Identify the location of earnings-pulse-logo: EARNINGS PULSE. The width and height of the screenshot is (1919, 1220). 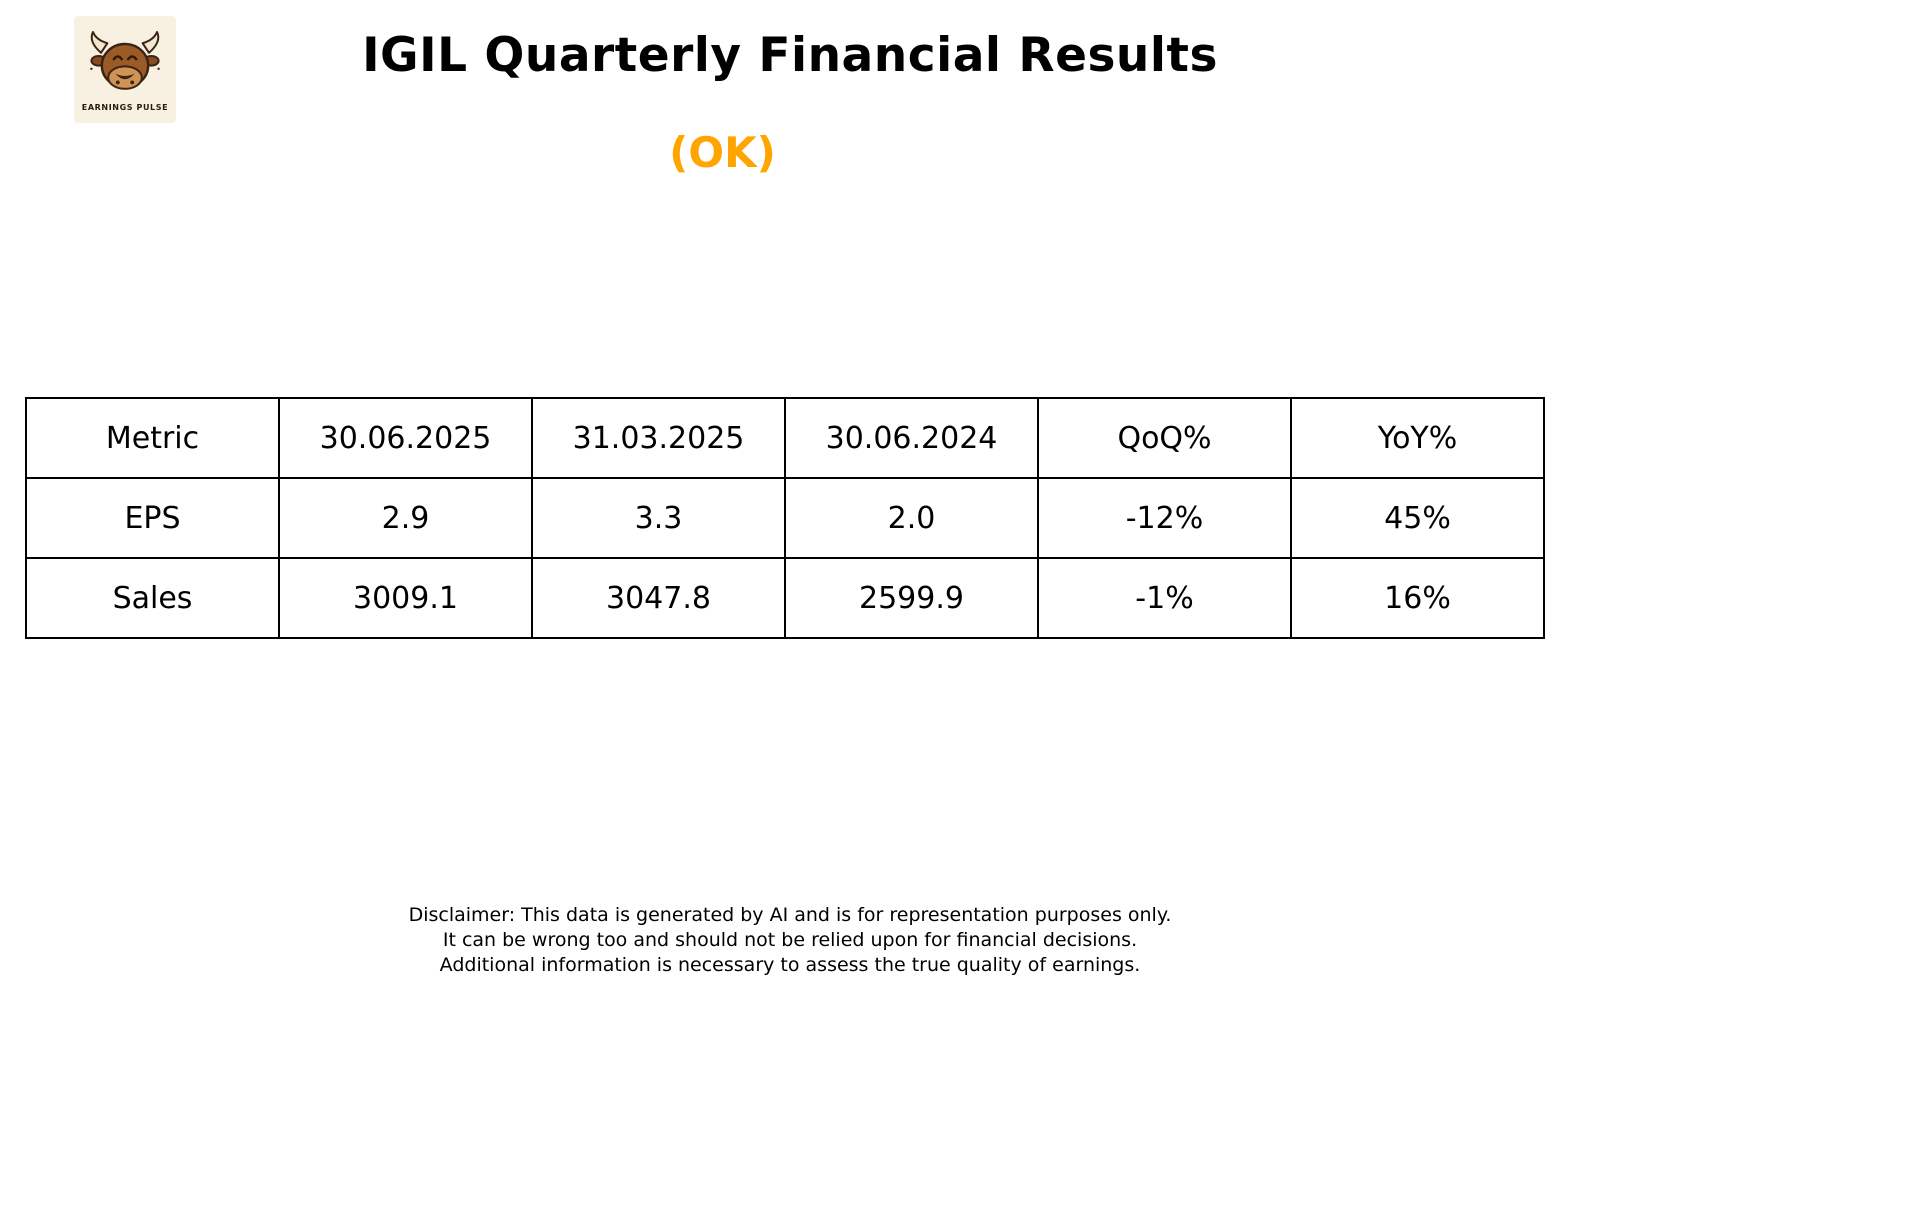
(125, 69).